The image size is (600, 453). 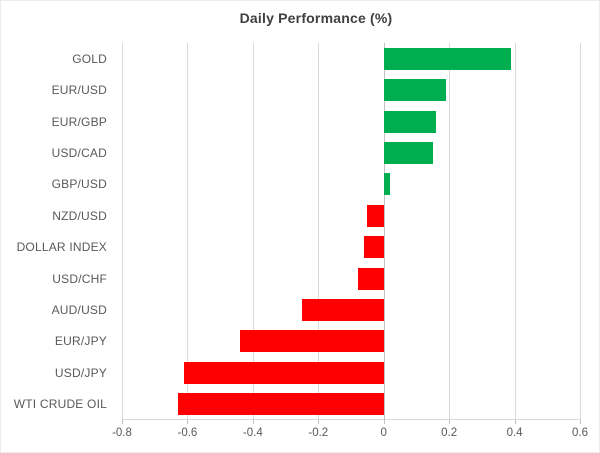 What do you see at coordinates (414, 90) in the screenshot?
I see `bar-eur-usd` at bounding box center [414, 90].